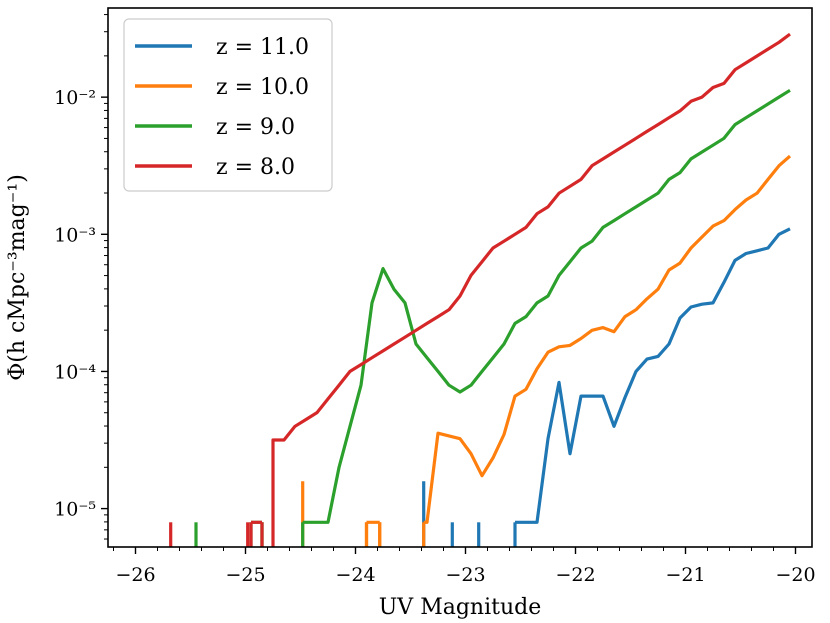  What do you see at coordinates (685, 575) in the screenshot?
I see `x-tick-label: −21` at bounding box center [685, 575].